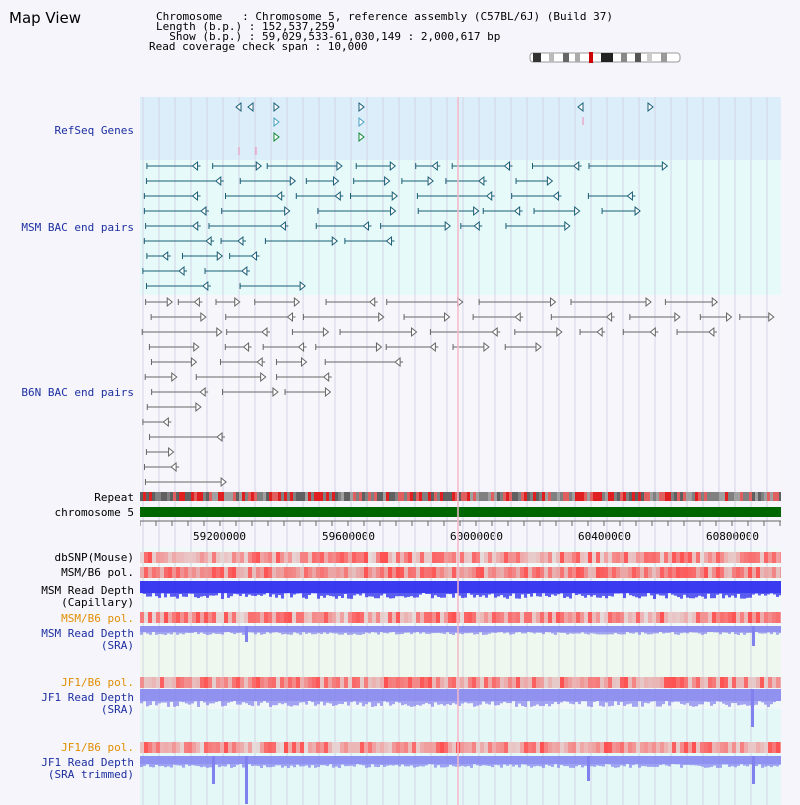 The width and height of the screenshot is (800, 805). Describe the element at coordinates (97, 682) in the screenshot. I see `track-label-jf1-b6-pol: JF1/B6 pol.` at that location.